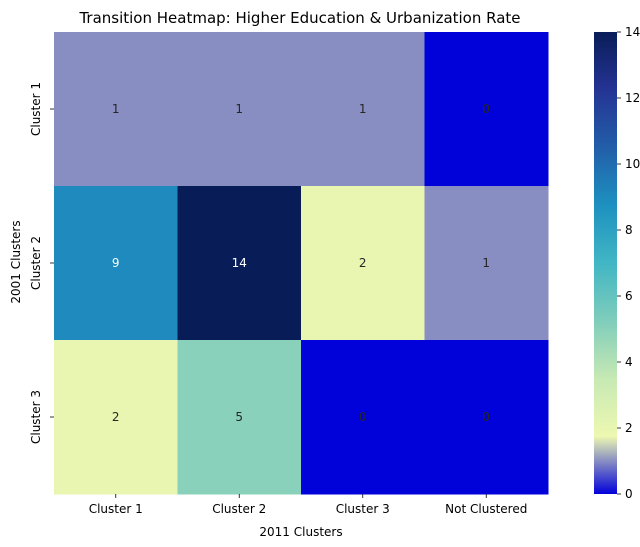  Describe the element at coordinates (363, 509) in the screenshot. I see `x-tick-label: Cluster 3` at that location.